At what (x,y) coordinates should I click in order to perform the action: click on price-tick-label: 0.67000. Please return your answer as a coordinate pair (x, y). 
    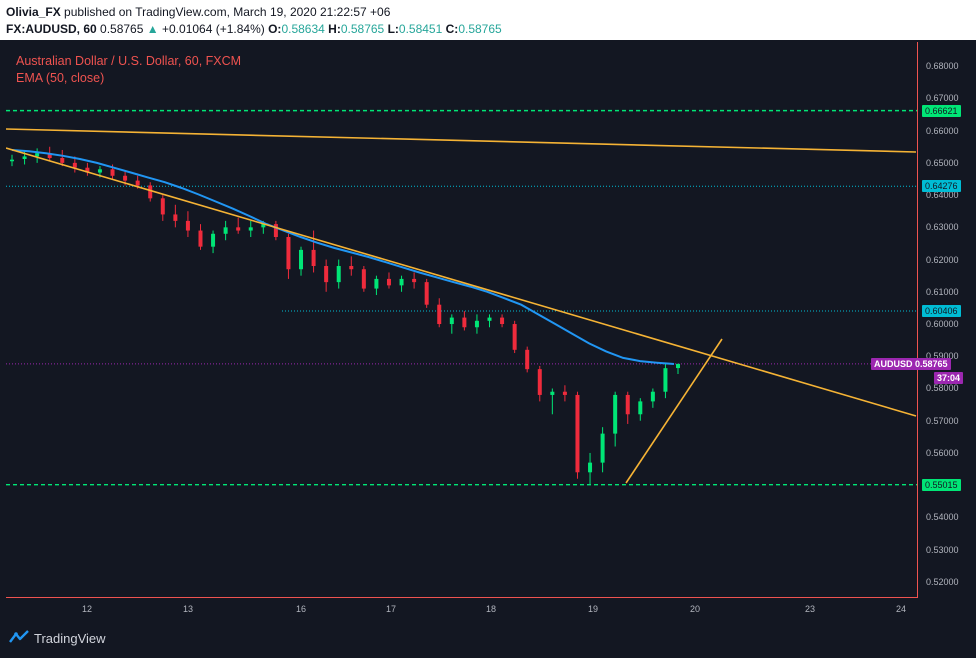
    Looking at the image, I should click on (942, 98).